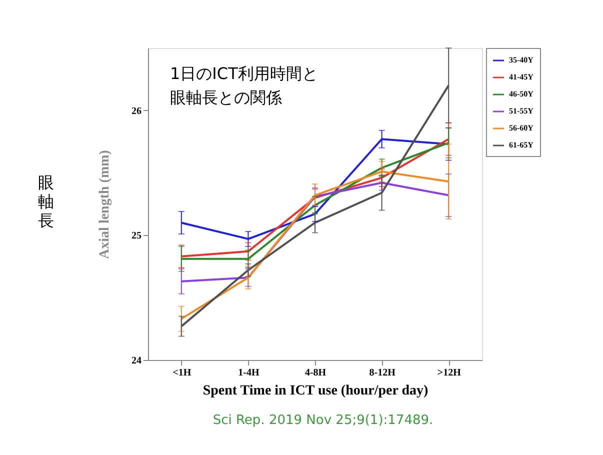 The height and width of the screenshot is (455, 603). What do you see at coordinates (521, 145) in the screenshot?
I see `legend-label: 61-65Y` at bounding box center [521, 145].